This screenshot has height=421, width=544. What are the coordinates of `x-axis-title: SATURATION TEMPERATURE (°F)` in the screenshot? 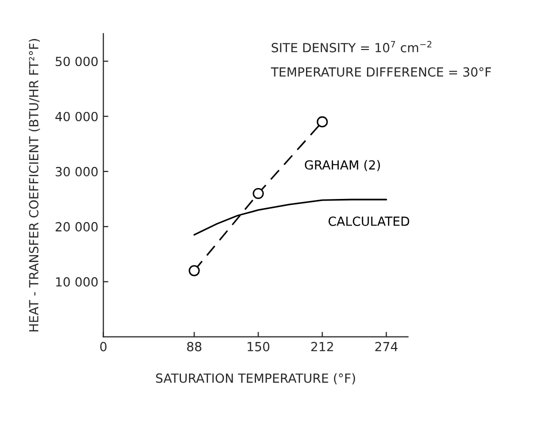 It's located at (256, 378).